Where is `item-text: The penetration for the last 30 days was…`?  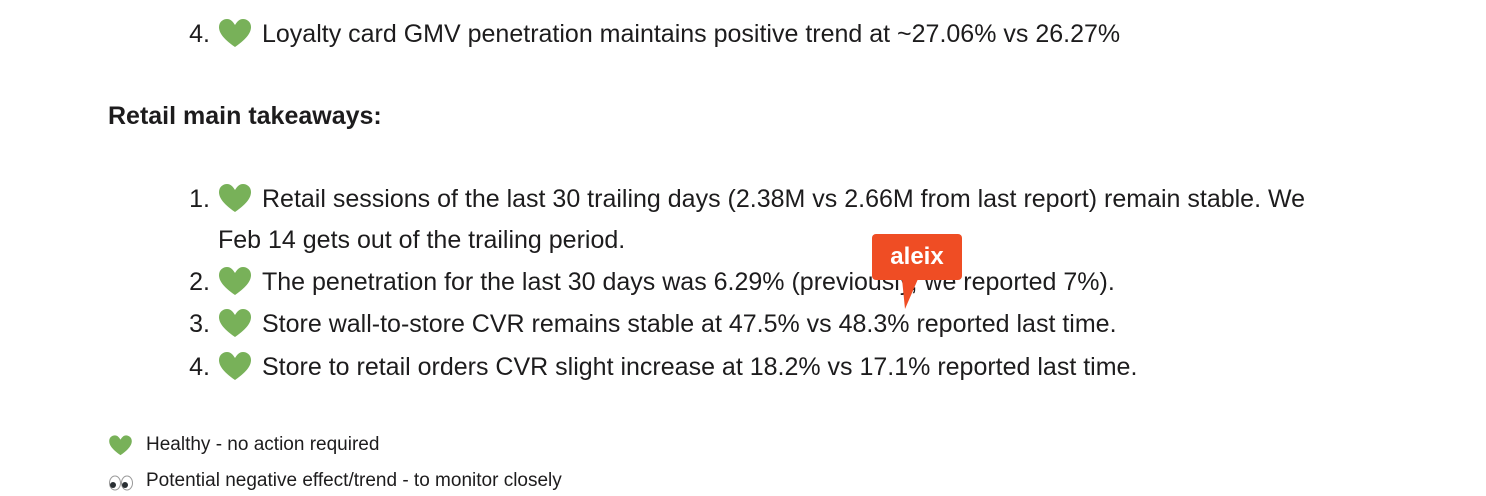 item-text: The penetration for the last 30 days was… is located at coordinates (688, 282).